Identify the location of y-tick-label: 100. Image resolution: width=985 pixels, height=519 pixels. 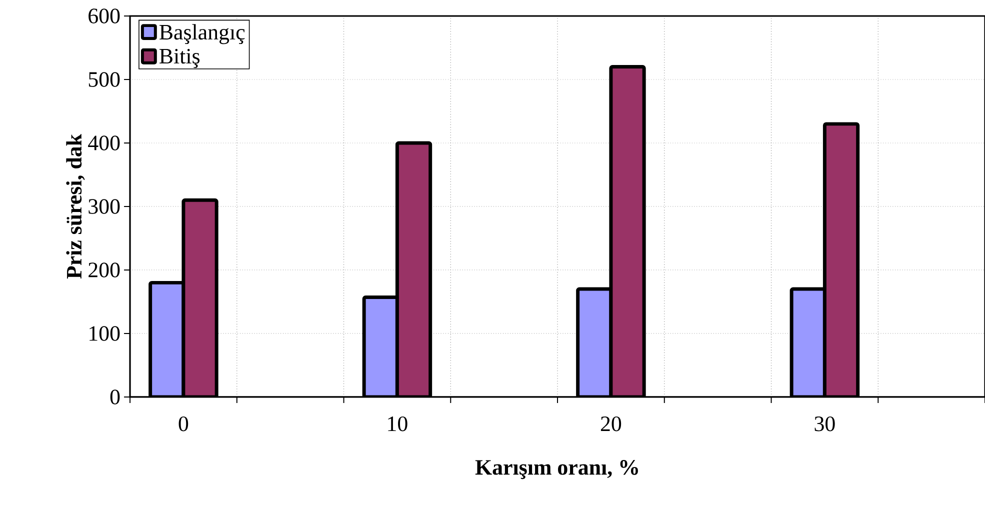
(105, 333).